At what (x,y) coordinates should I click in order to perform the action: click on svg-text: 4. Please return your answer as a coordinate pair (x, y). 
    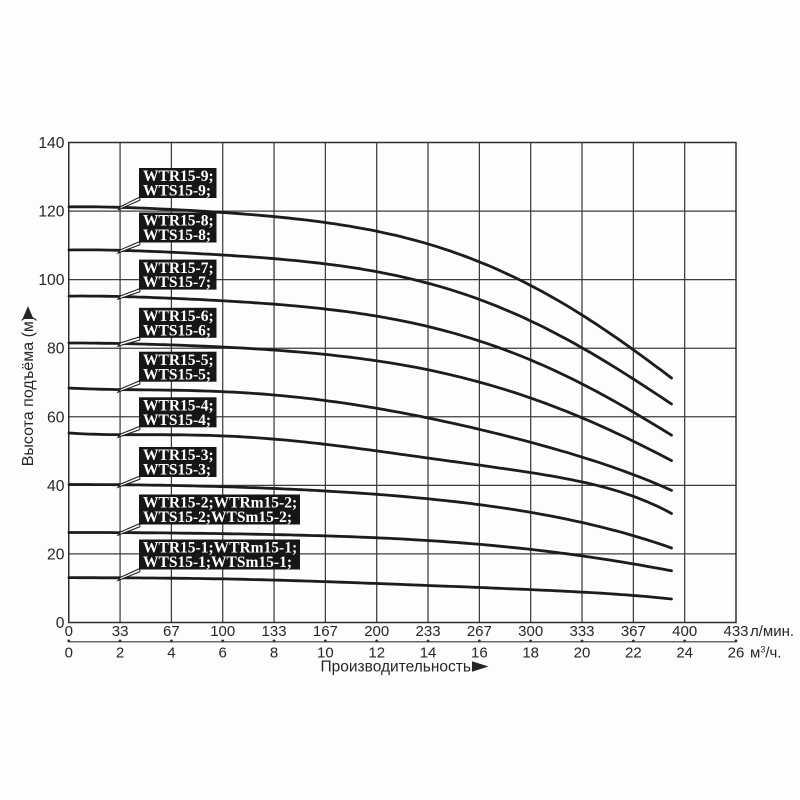
    Looking at the image, I should click on (171, 653).